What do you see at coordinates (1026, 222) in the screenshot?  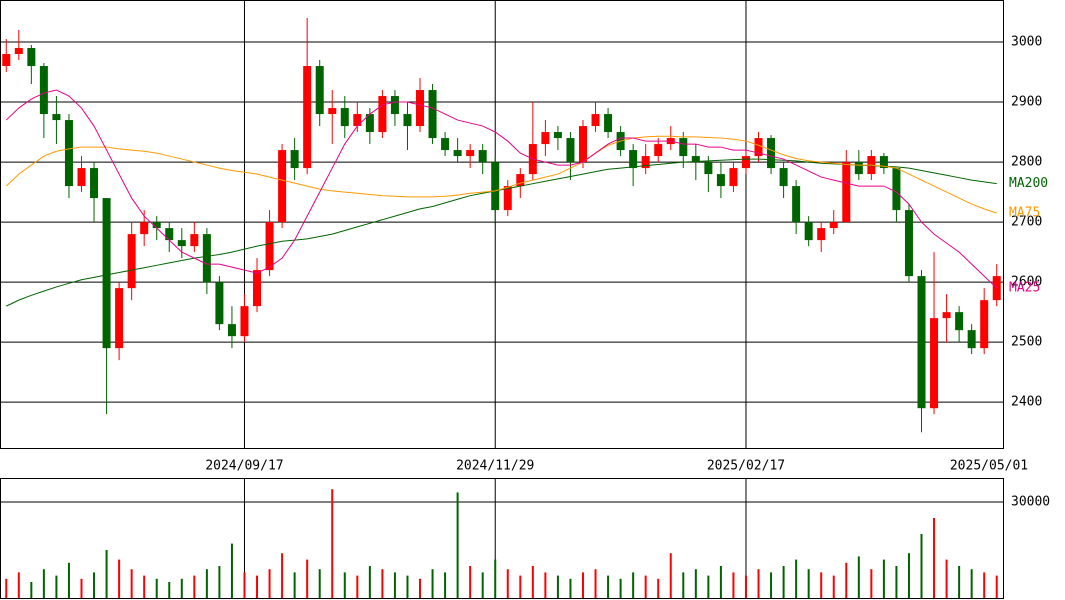 I see `y-tick-label: 2700` at bounding box center [1026, 222].